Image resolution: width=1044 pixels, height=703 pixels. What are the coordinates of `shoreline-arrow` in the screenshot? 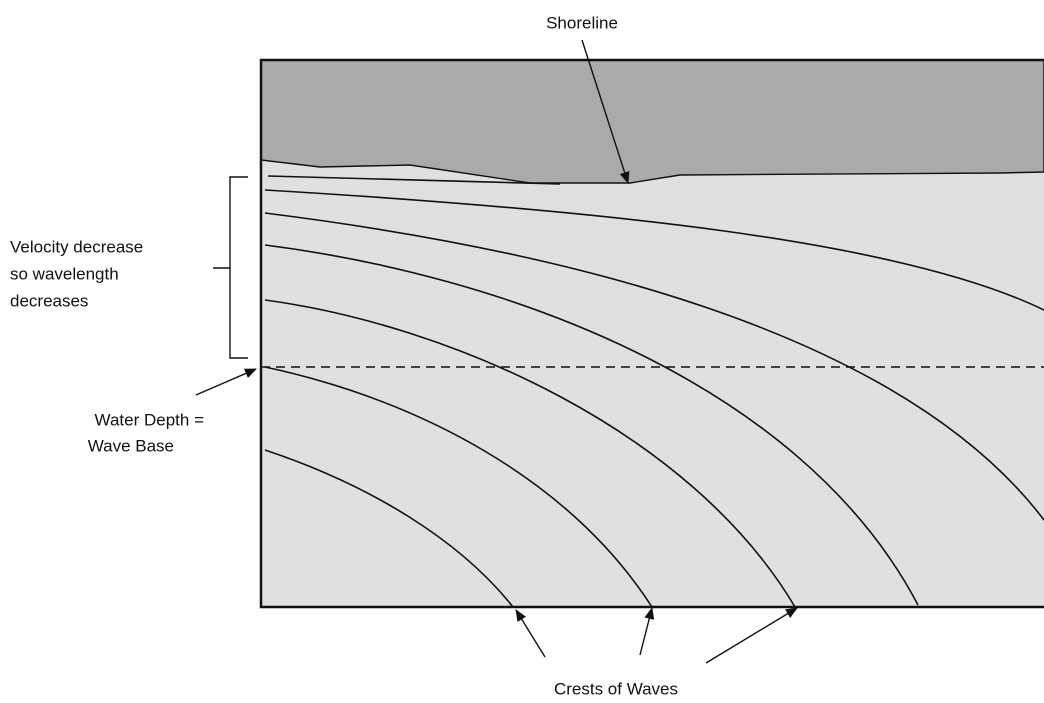 It's located at (605, 111).